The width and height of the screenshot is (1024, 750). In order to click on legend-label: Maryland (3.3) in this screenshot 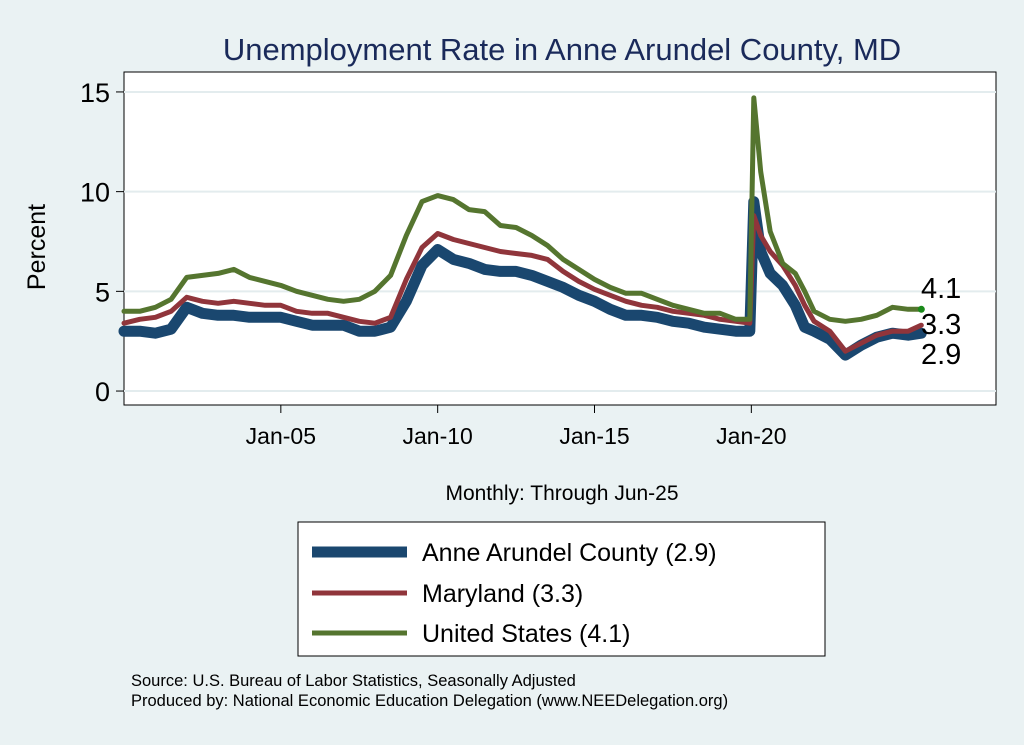, I will do `click(502, 594)`.